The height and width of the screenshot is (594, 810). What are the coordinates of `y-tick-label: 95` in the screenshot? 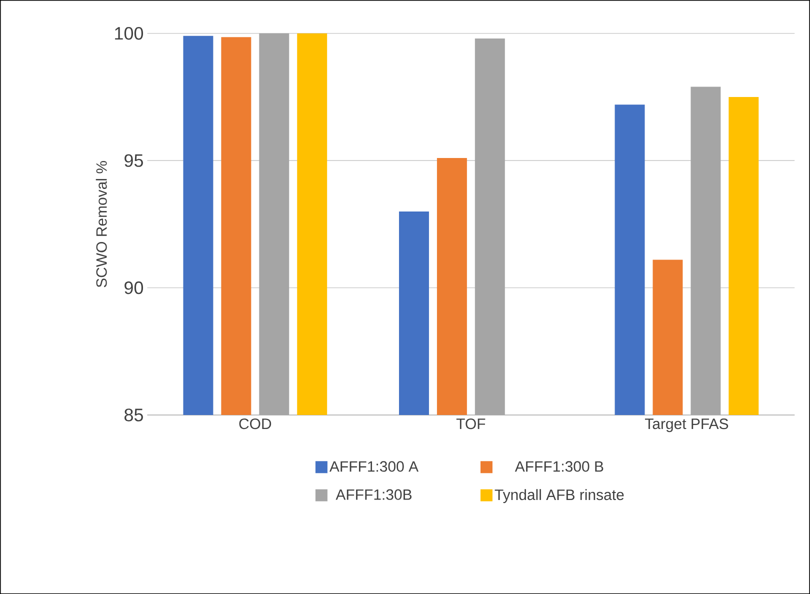 It's located at (133, 160).